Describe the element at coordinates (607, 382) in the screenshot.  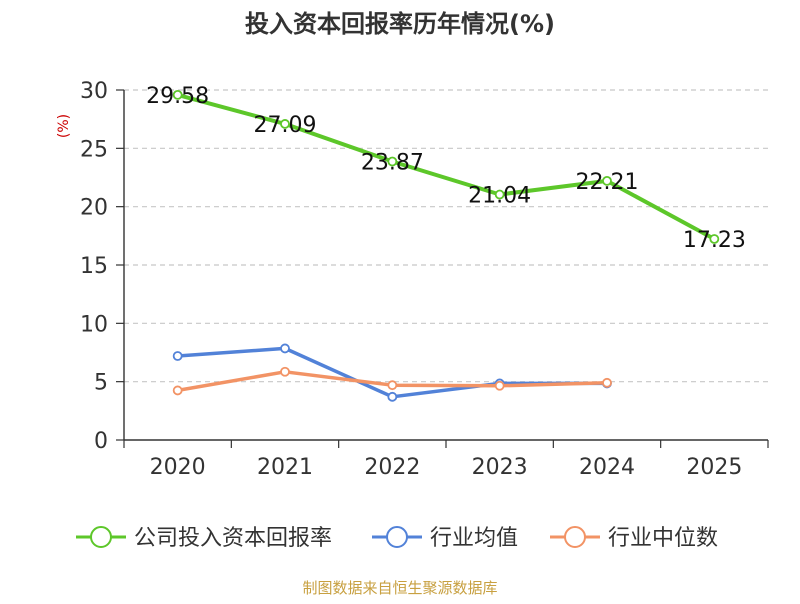
I see `series-2-point-2024` at that location.